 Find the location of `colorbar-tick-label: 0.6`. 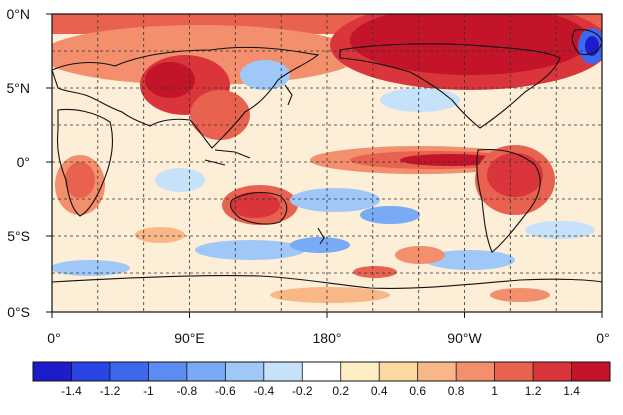

colorbar-tick-label: 0.6 is located at coordinates (417, 391).